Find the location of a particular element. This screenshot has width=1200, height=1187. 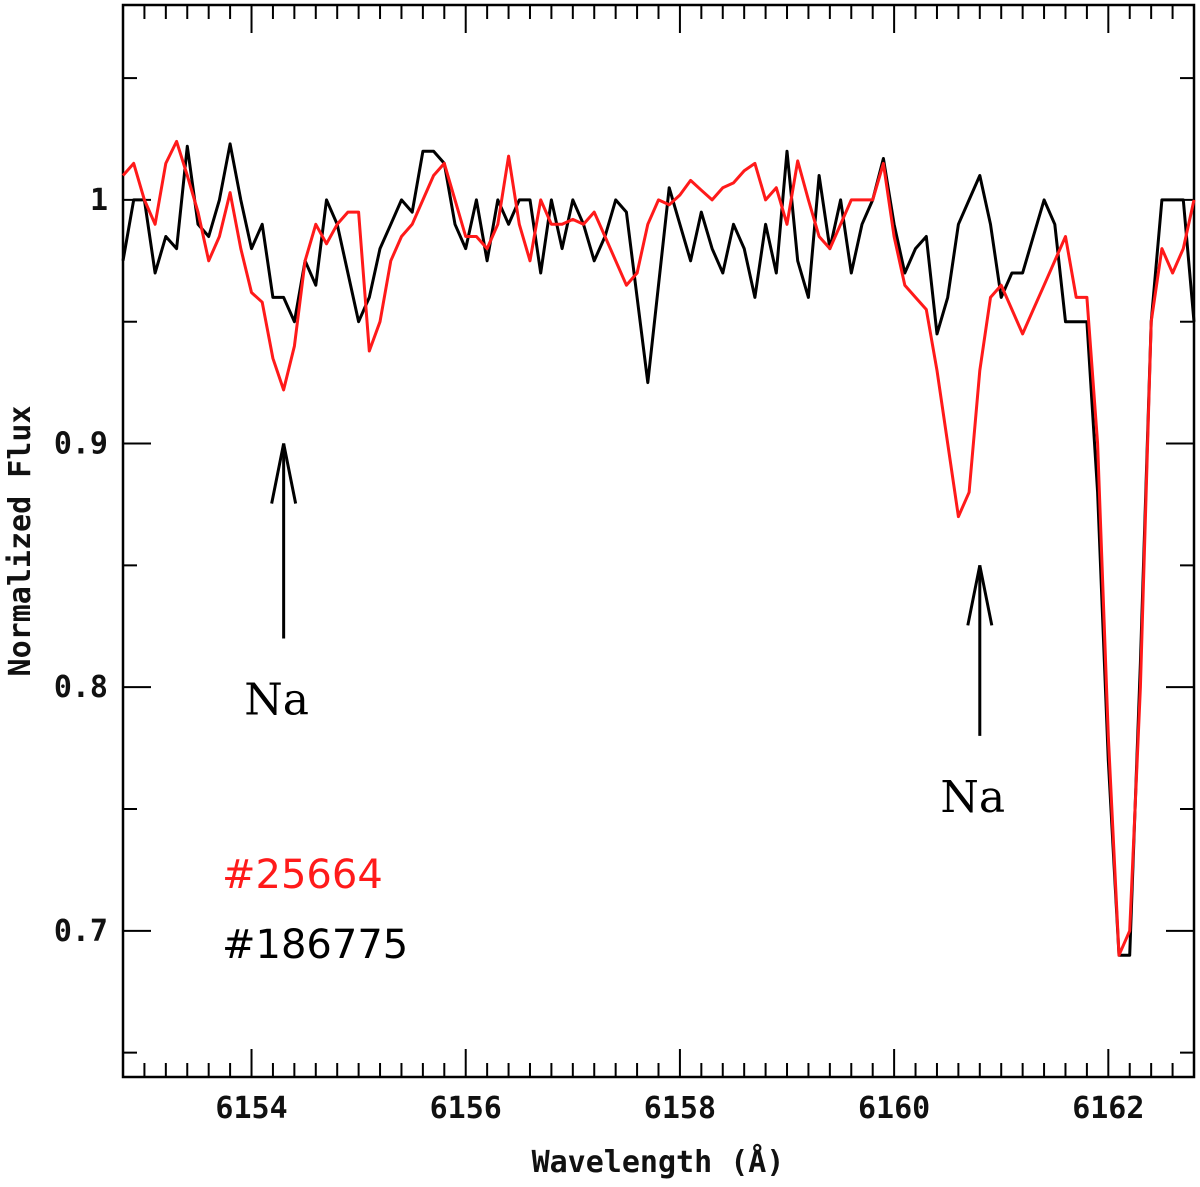

x-tick-label: 6158 is located at coordinates (680, 1108).